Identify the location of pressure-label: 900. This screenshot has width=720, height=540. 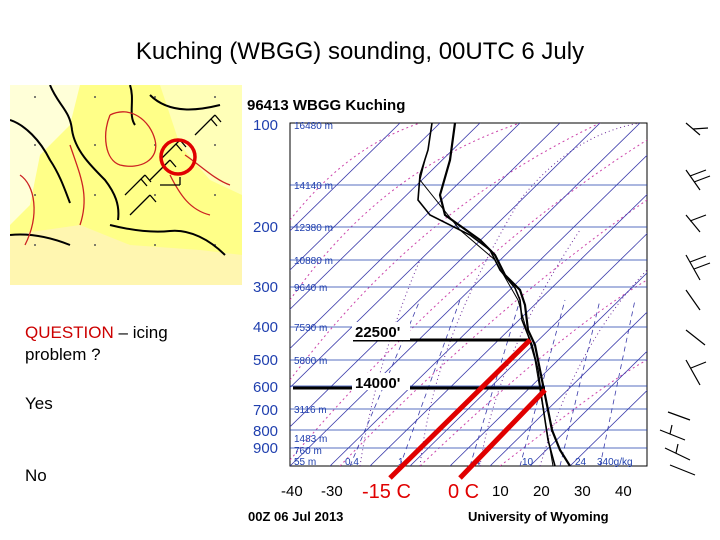
(265, 448).